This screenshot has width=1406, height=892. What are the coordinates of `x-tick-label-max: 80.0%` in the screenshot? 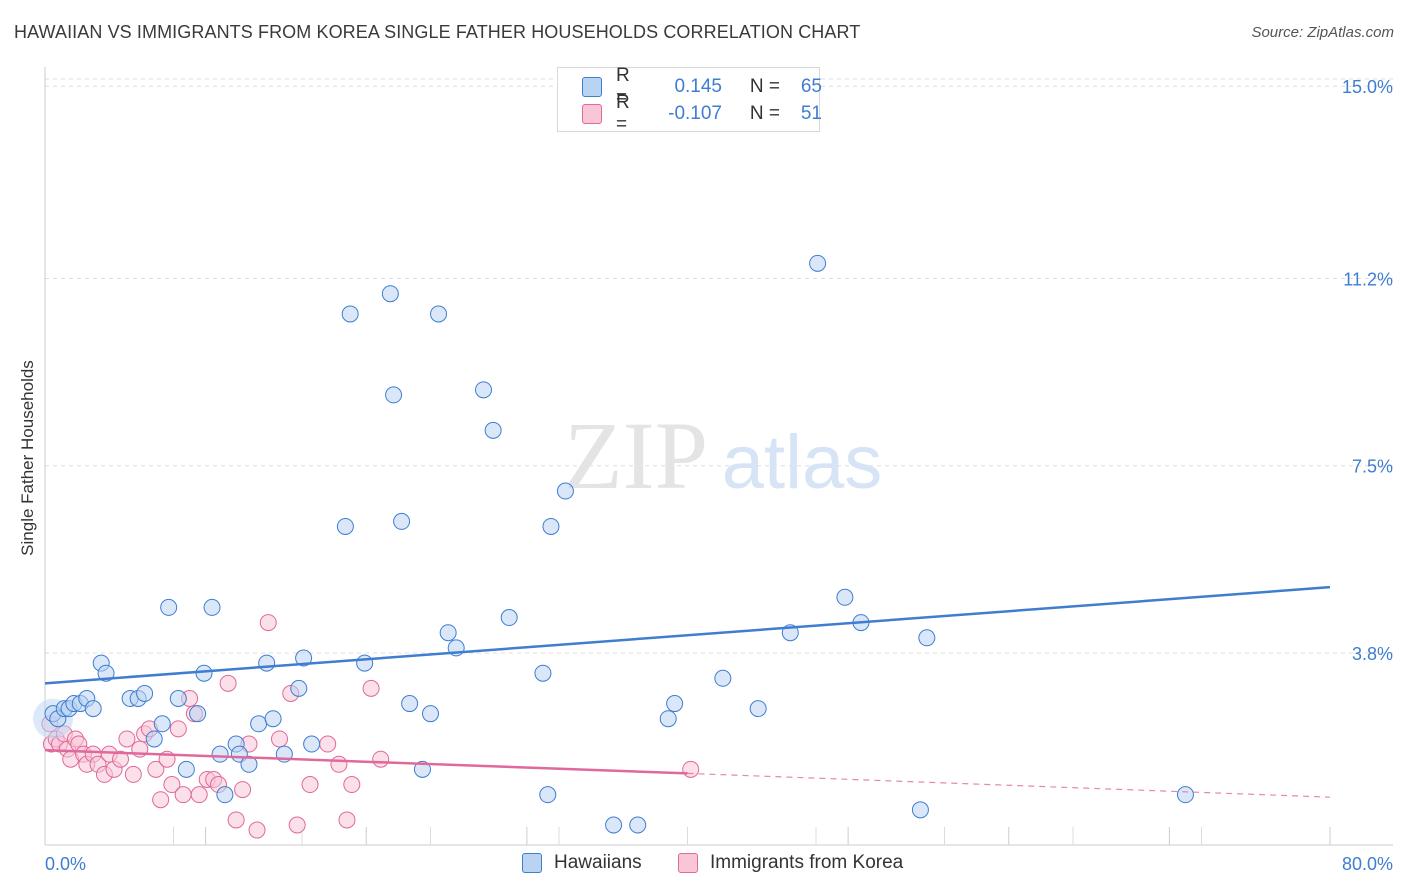 It's located at (1367, 864).